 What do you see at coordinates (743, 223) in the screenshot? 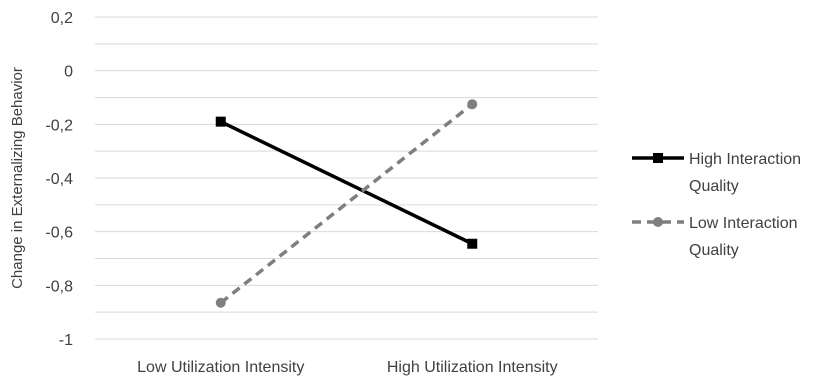
I see `legend-label: Low Interaction` at bounding box center [743, 223].